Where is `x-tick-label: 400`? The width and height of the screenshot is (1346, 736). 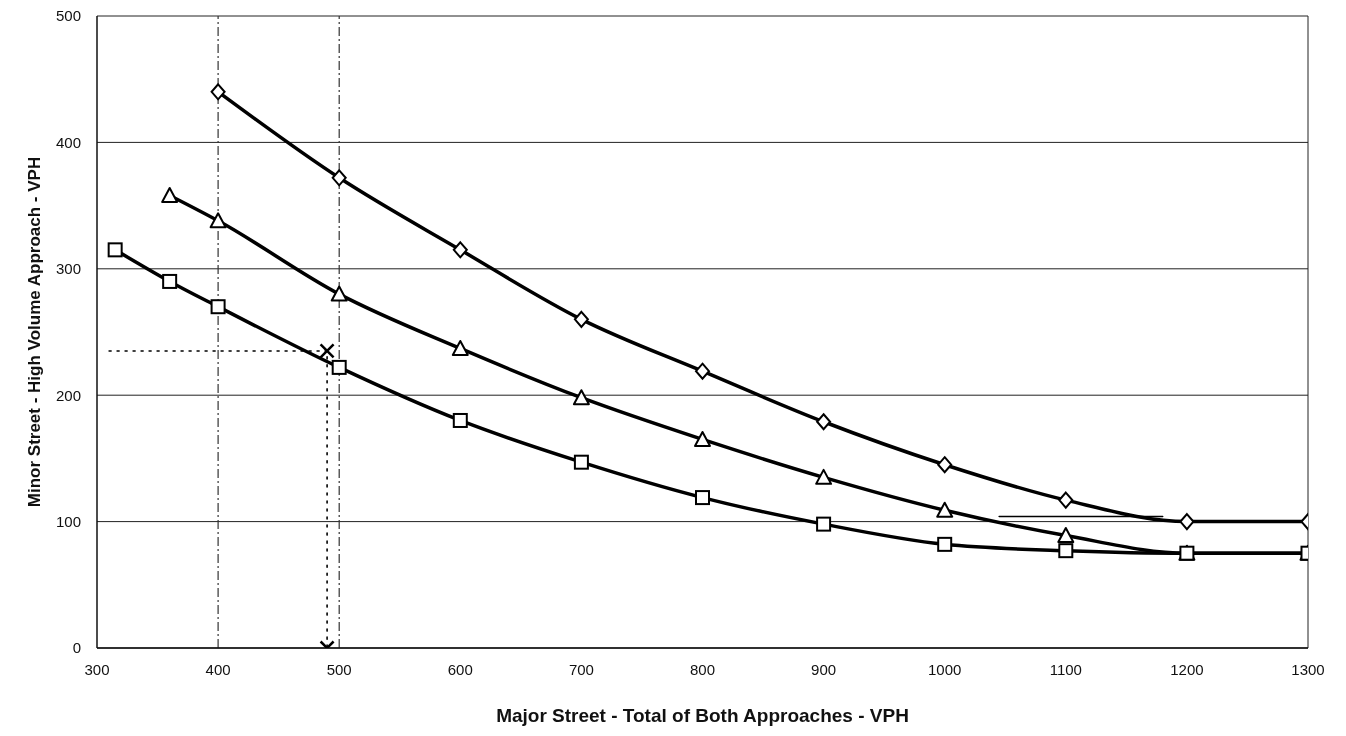
x-tick-label: 400 is located at coordinates (218, 669).